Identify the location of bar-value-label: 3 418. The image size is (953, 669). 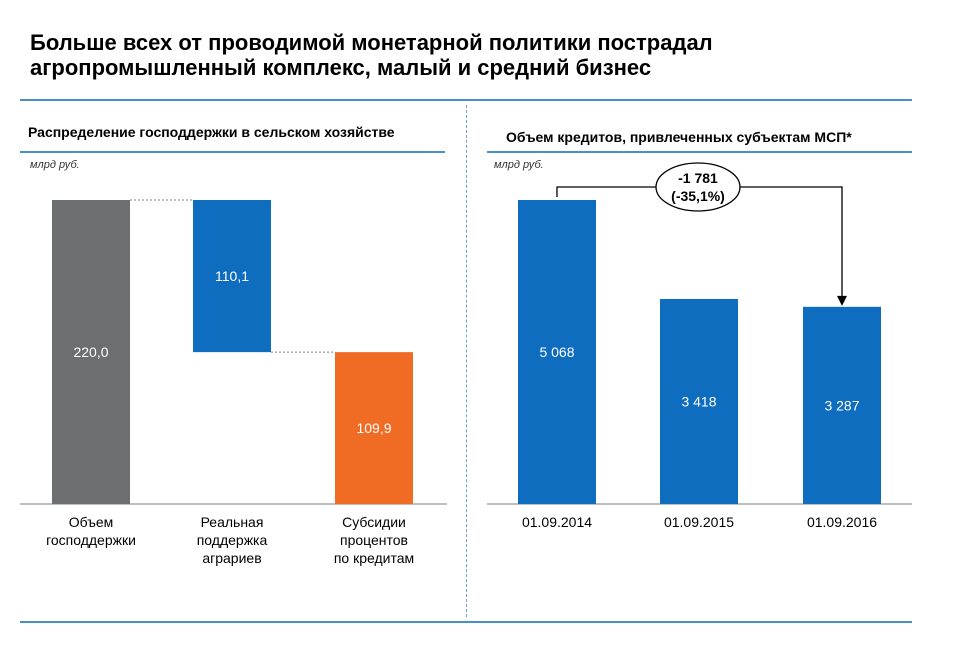
(698, 401).